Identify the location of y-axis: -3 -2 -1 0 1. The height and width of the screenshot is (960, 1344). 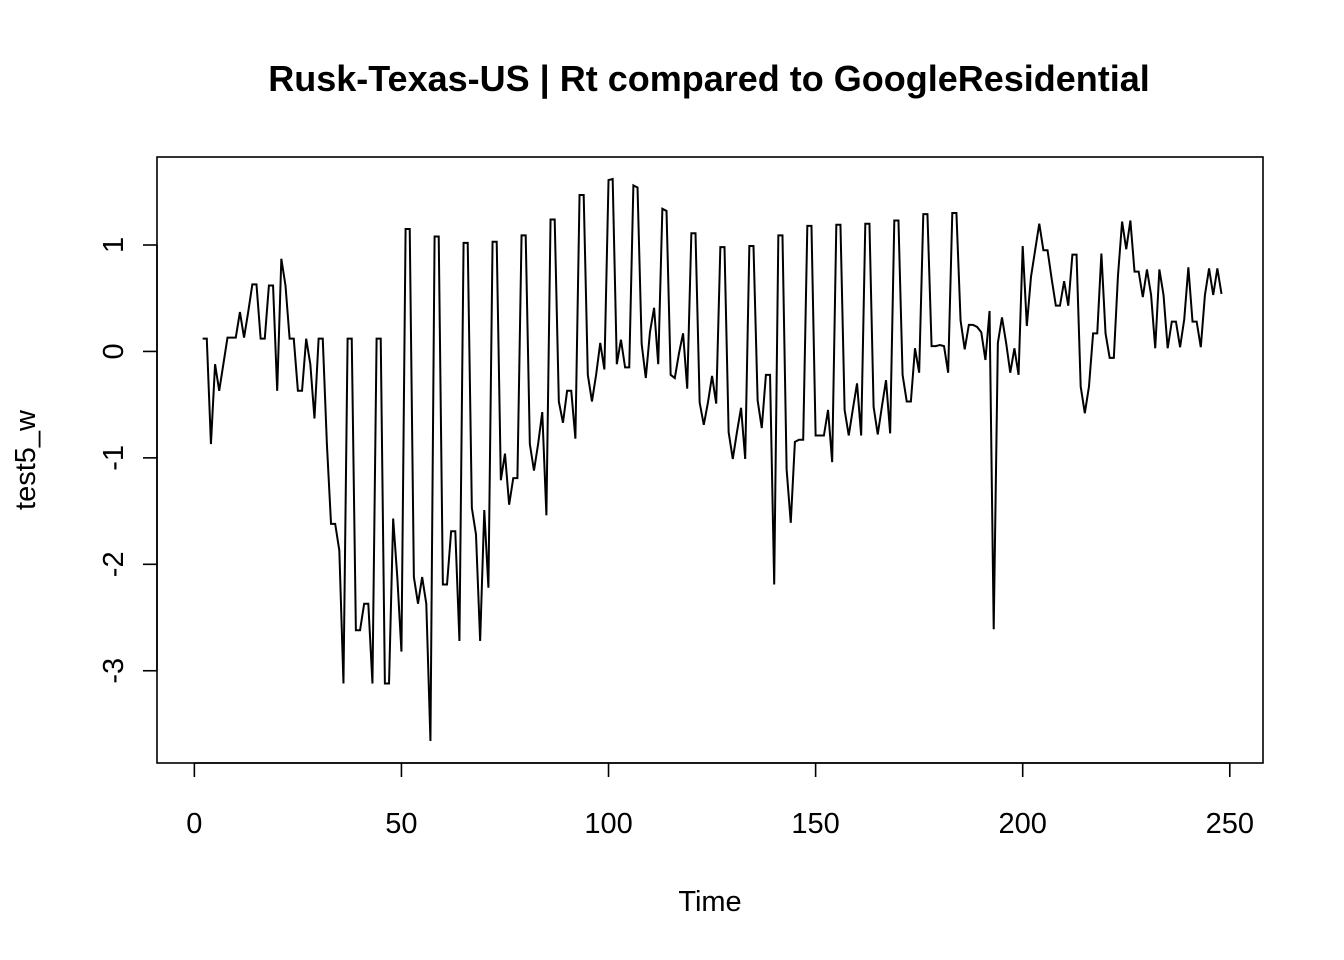
(128, 460).